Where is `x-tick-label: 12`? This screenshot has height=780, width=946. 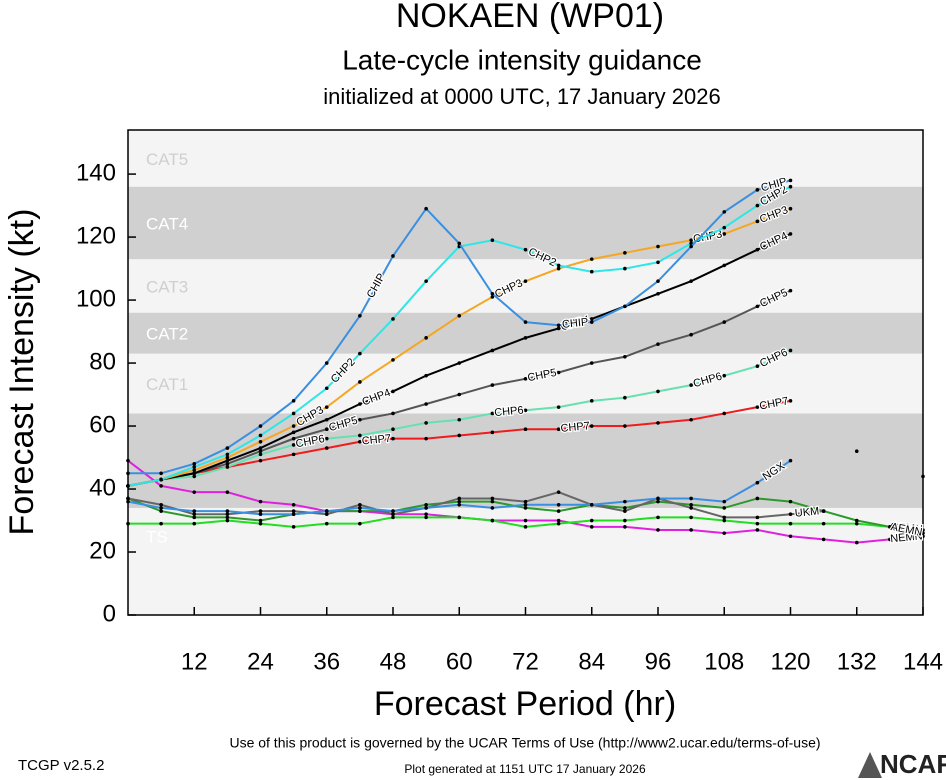
x-tick-label: 12 is located at coordinates (194, 661).